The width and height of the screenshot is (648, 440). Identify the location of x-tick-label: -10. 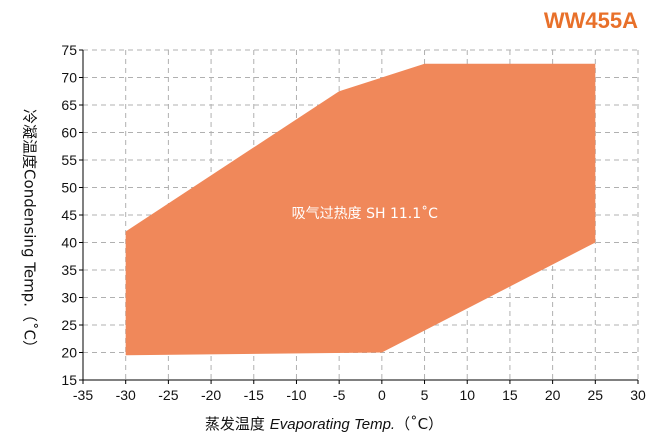
(296, 395).